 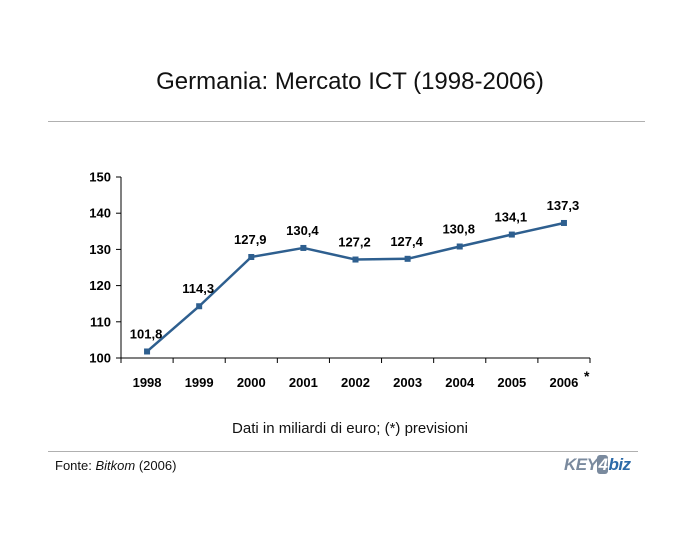 I want to click on y-tick-label: 110, so click(x=100, y=321).